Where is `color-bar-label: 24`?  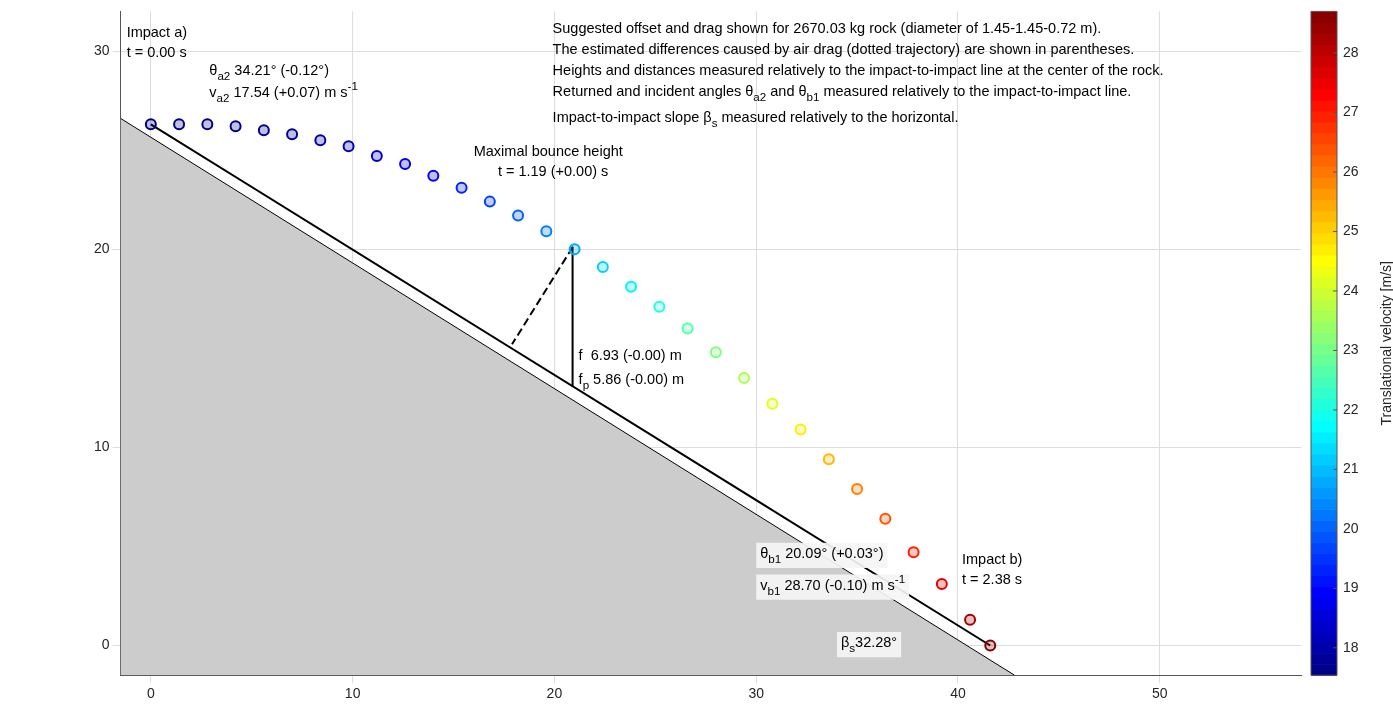
color-bar-label: 24 is located at coordinates (1351, 289).